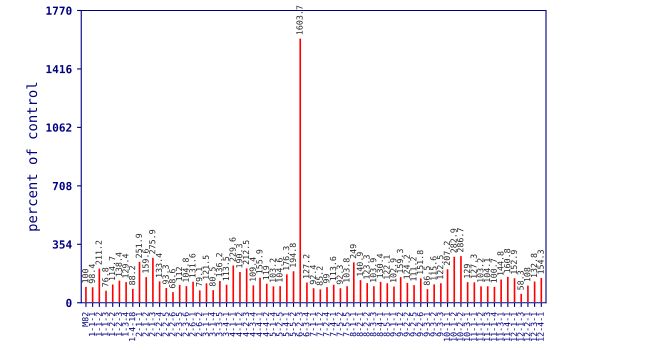 This screenshot has height=350, width=650. I want to click on x-tick-label: 10-1-2, so click(453, 326).